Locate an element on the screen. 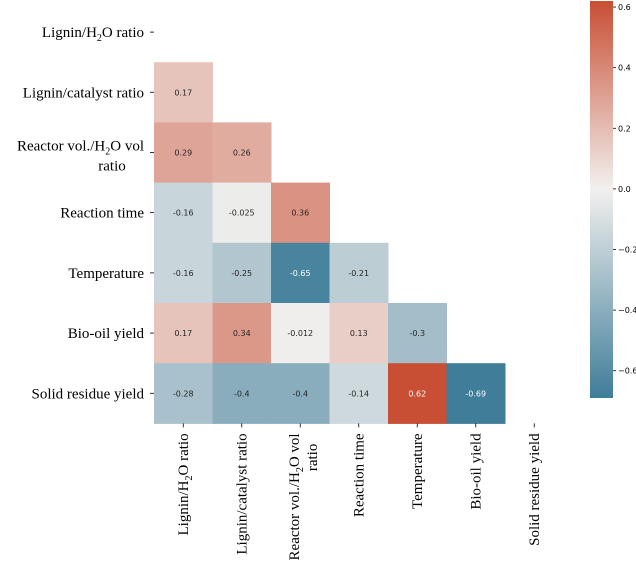  cell-value-label: -0.14 is located at coordinates (358, 393).